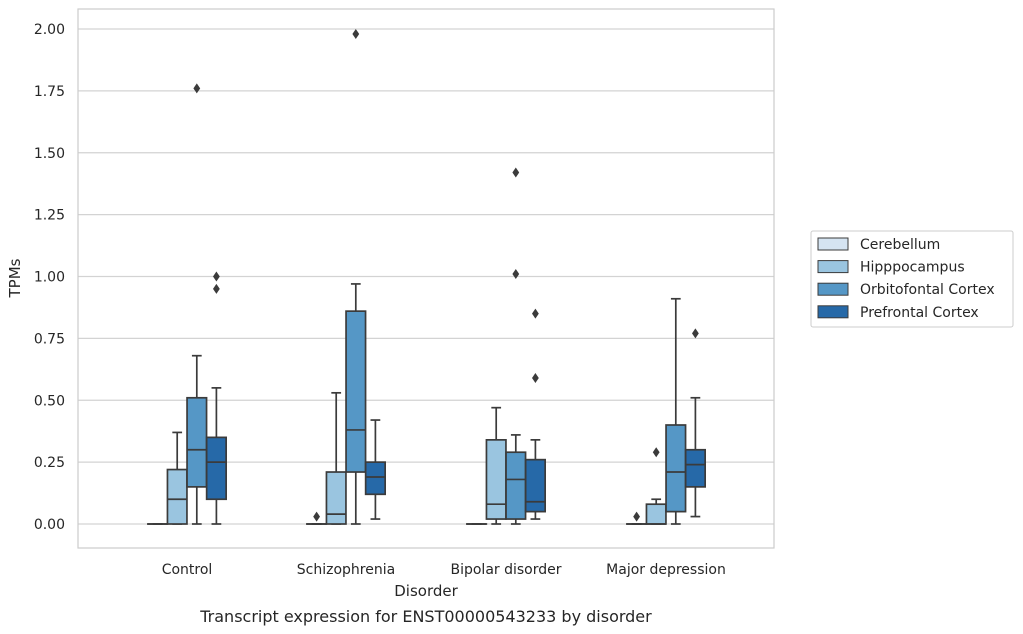 The image size is (1023, 634). Describe the element at coordinates (49, 154) in the screenshot. I see `y-tick-label: 1.50` at that location.